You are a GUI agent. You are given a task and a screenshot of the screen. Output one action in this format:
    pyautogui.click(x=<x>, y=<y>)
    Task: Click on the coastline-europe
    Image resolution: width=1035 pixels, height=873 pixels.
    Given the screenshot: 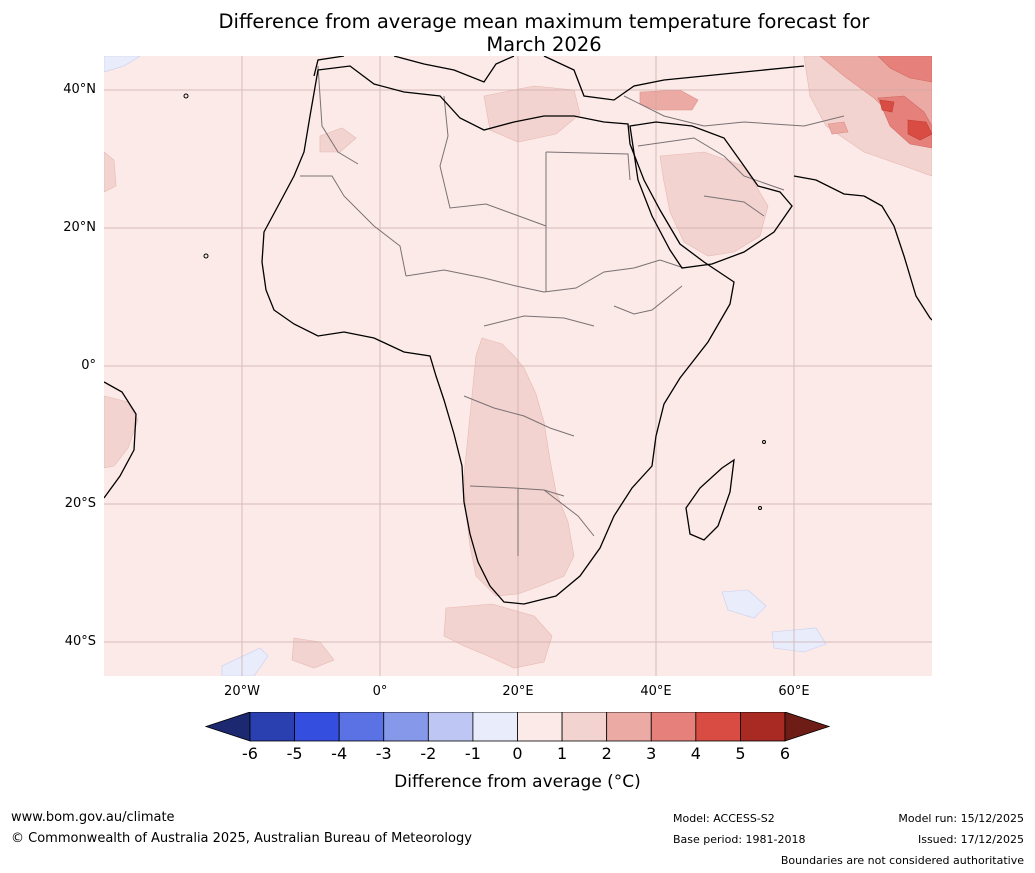 What is the action you would take?
    pyautogui.click(x=559, y=78)
    